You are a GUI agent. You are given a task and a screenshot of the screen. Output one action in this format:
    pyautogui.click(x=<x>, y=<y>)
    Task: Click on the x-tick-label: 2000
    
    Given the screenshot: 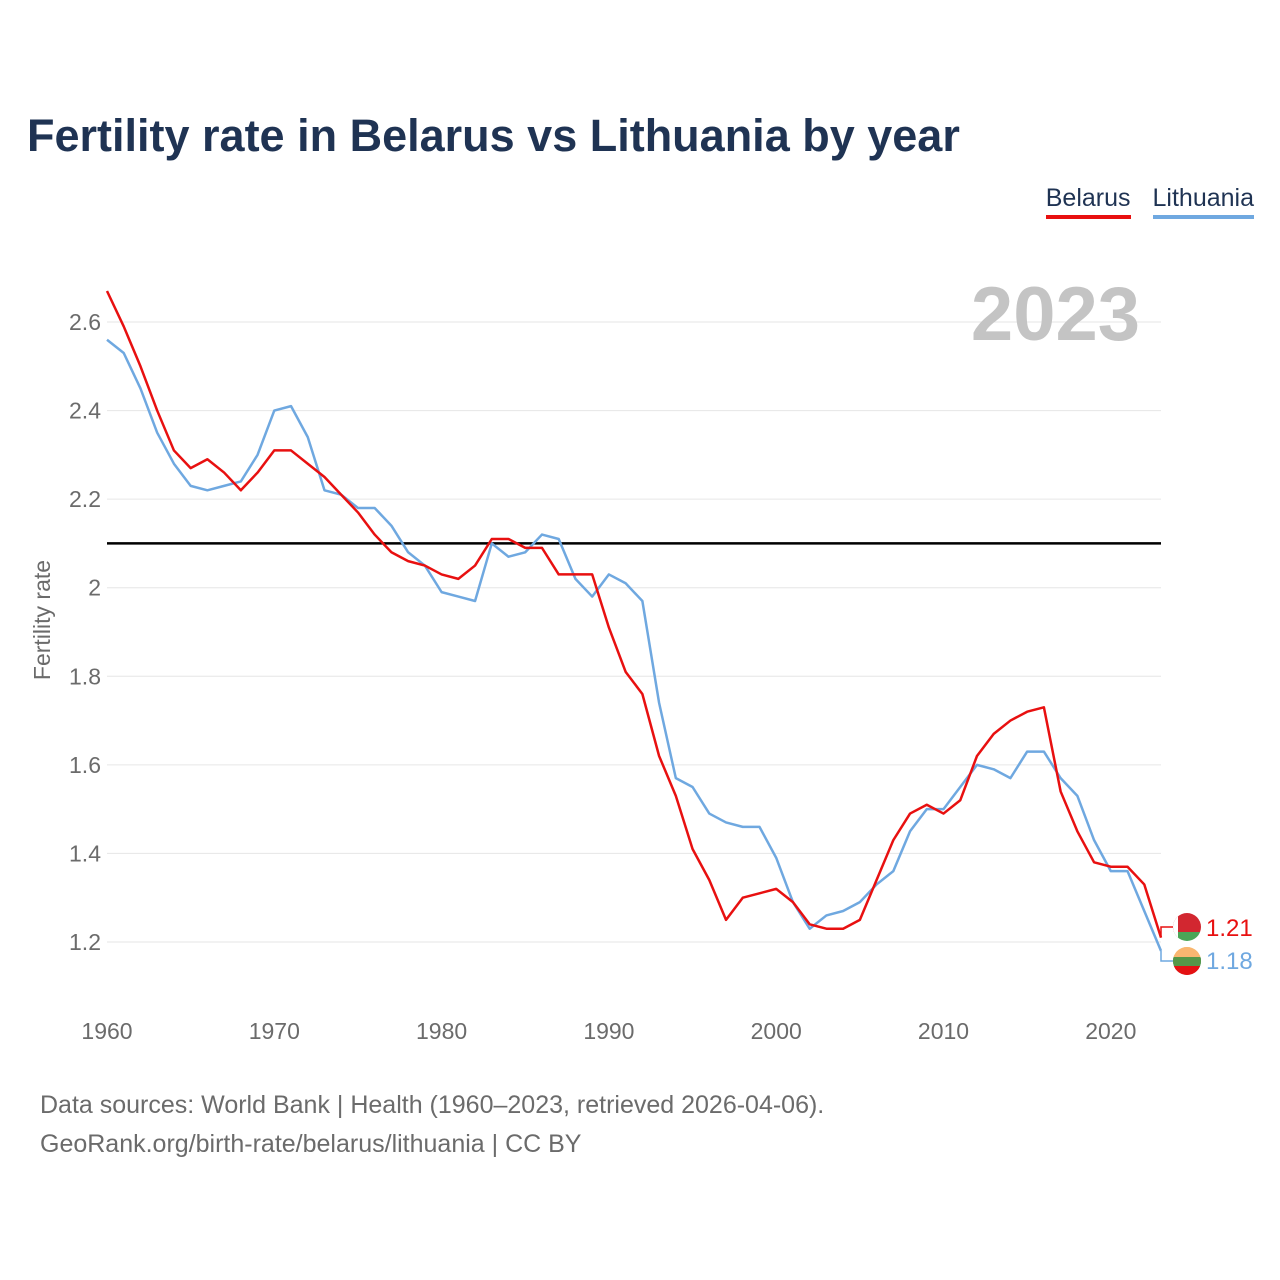 What is the action you would take?
    pyautogui.click(x=776, y=1031)
    